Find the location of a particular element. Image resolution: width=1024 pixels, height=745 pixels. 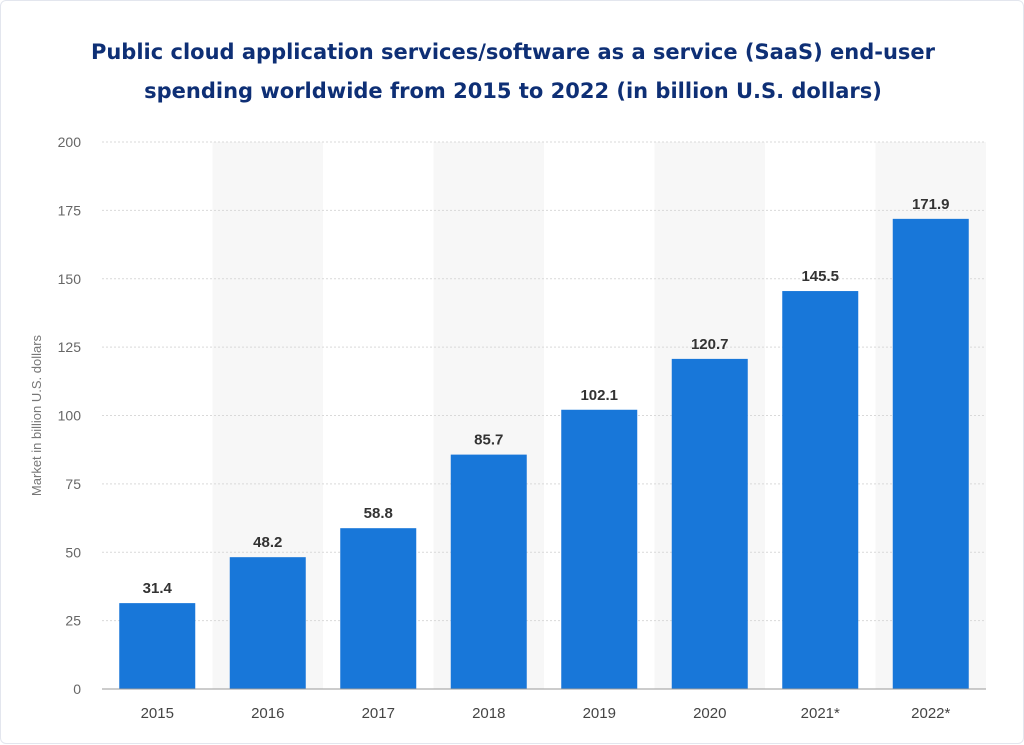

value-label: 145.5 is located at coordinates (820, 276).